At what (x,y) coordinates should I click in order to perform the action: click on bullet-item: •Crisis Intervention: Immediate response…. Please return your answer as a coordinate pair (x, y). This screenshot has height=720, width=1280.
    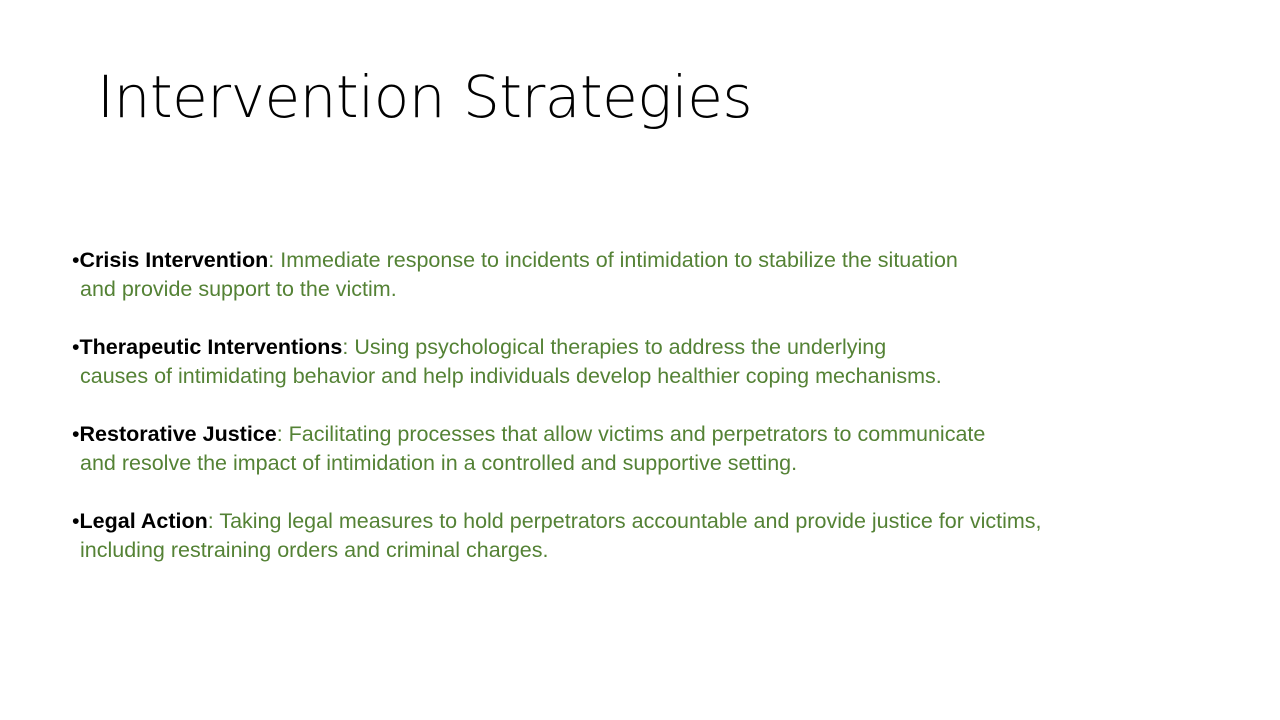
    Looking at the image, I should click on (647, 275).